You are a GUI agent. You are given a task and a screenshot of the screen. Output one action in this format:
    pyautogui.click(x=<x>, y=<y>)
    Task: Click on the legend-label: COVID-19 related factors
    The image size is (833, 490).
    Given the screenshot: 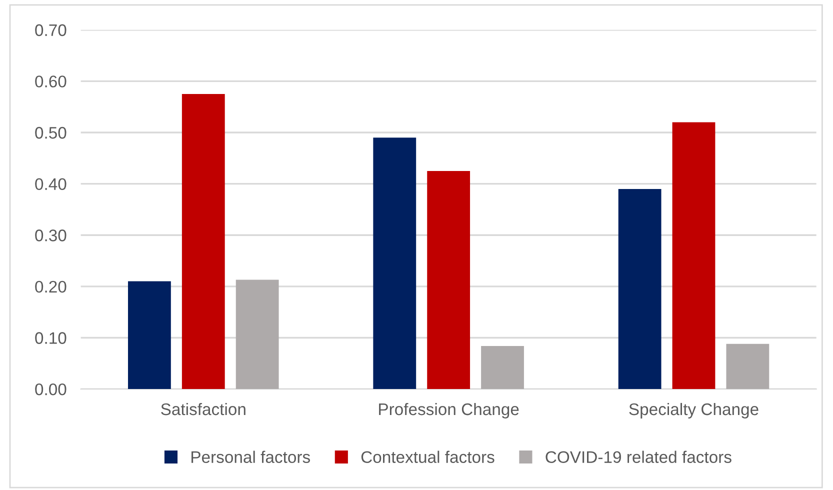 What is the action you would take?
    pyautogui.click(x=639, y=456)
    